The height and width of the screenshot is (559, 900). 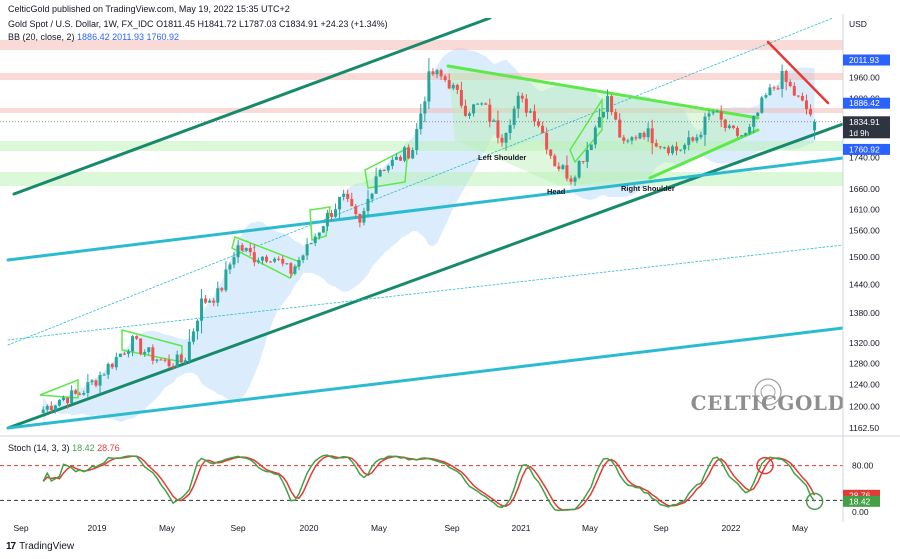 I want to click on neckline-upper, so click(x=603, y=92).